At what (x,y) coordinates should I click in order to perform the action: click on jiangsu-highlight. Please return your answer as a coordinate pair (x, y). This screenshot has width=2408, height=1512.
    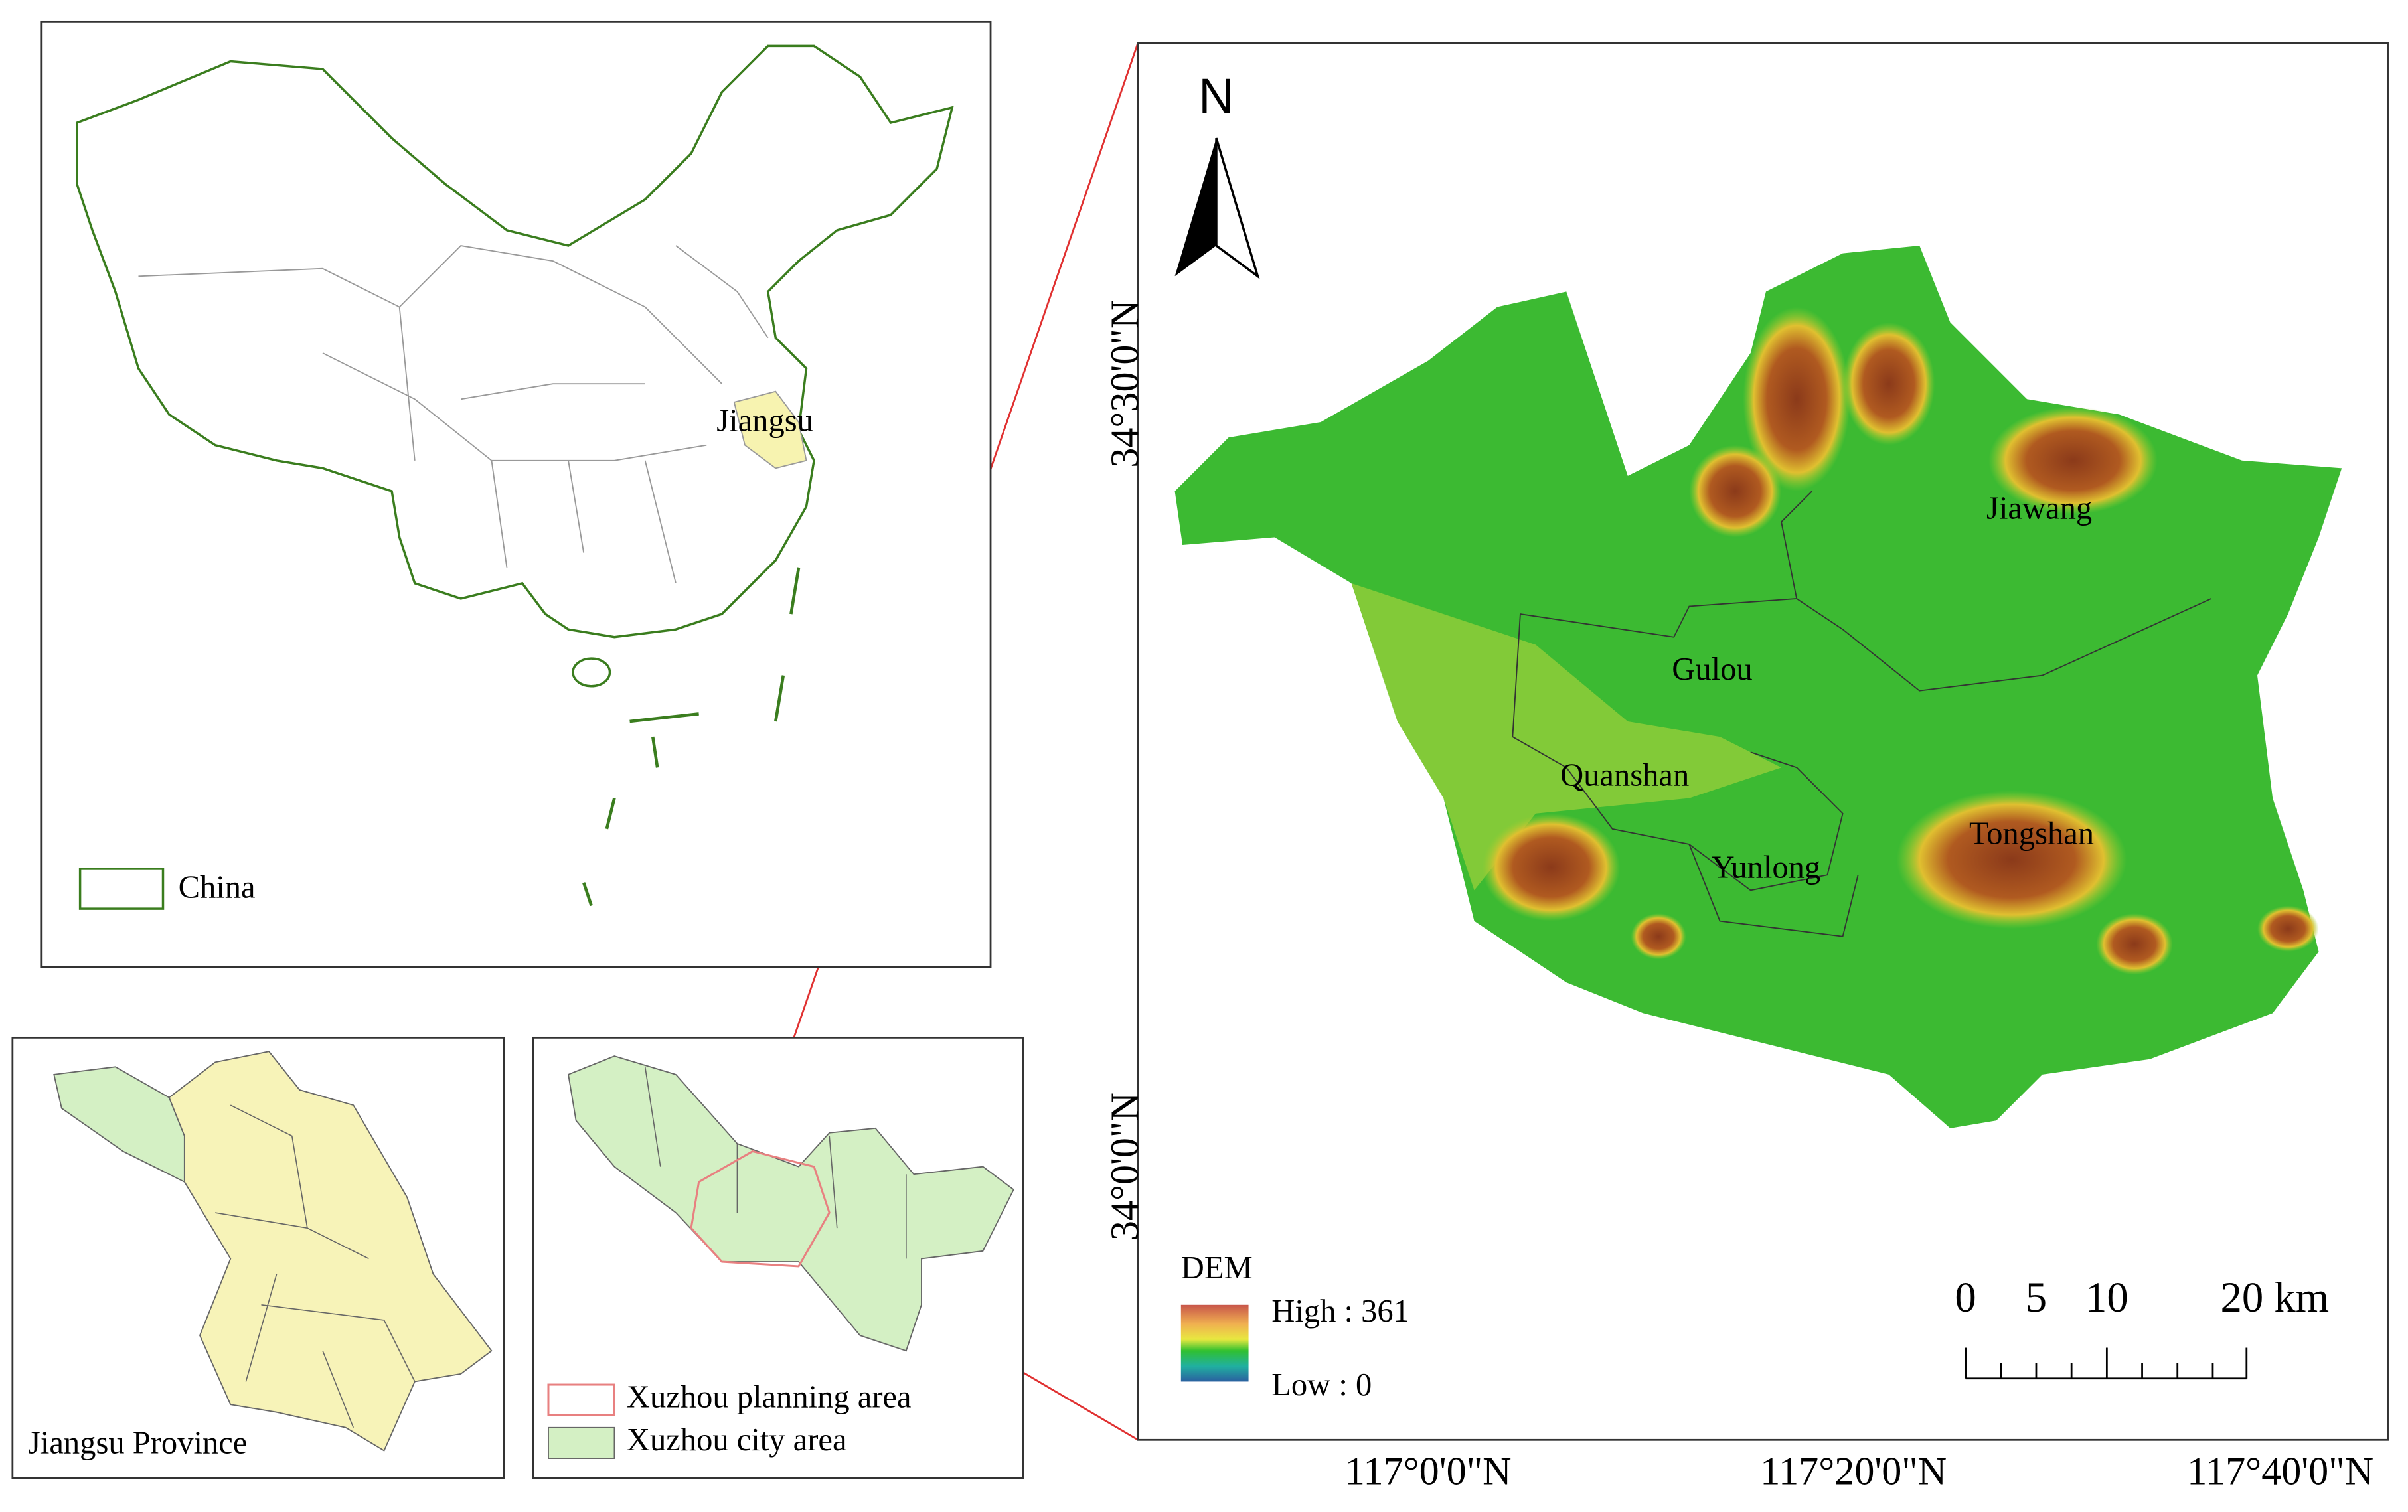
    Looking at the image, I should click on (770, 429).